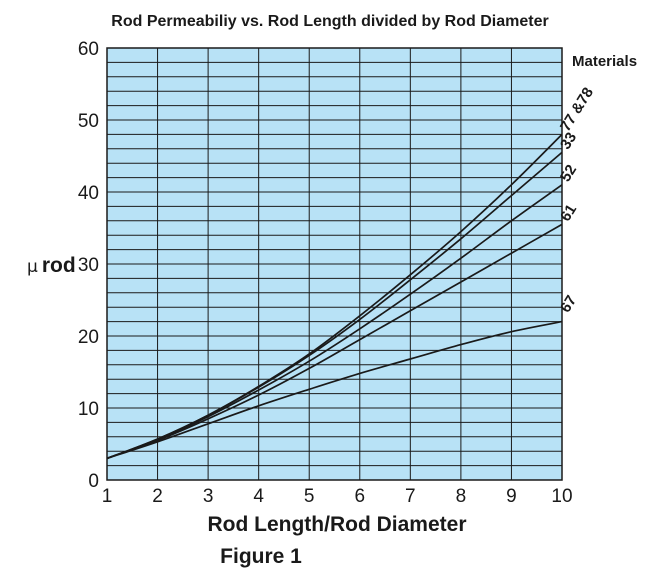 The width and height of the screenshot is (649, 573). I want to click on y-tick-label: 30, so click(88, 265).